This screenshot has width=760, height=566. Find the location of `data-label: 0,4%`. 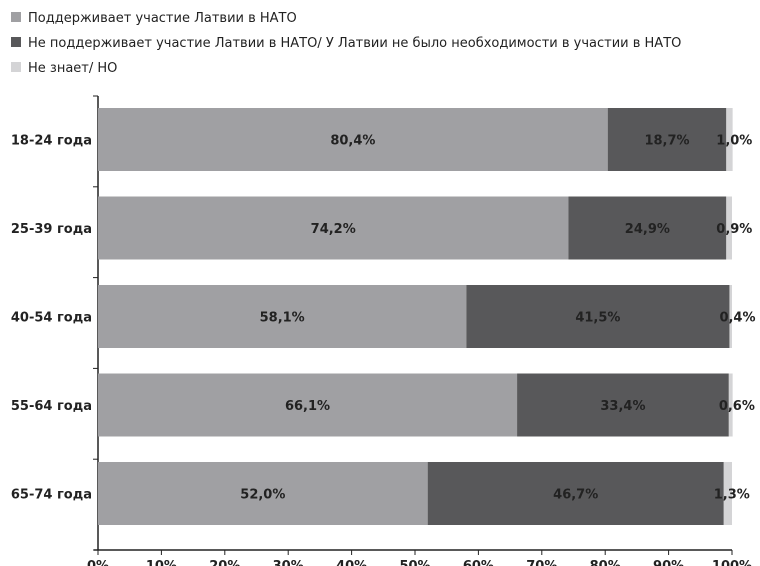

data-label: 0,4% is located at coordinates (737, 318).